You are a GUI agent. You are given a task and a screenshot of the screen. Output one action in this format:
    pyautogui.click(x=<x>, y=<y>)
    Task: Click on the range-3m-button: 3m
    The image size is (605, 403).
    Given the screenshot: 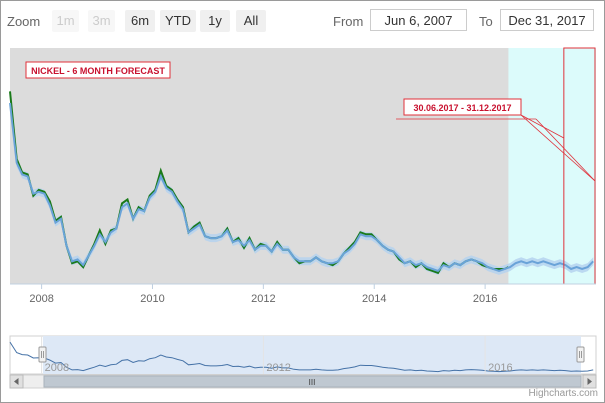 What is the action you would take?
    pyautogui.click(x=101, y=21)
    